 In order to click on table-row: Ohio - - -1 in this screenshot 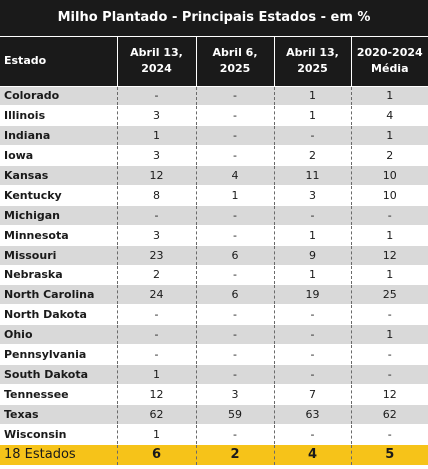, I will do `click(214, 335)`.